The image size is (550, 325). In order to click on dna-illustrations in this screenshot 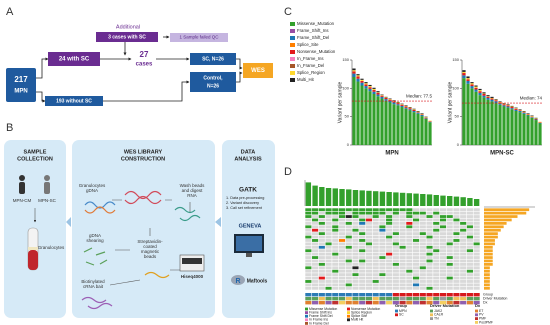, I will do `click(141, 250)`.